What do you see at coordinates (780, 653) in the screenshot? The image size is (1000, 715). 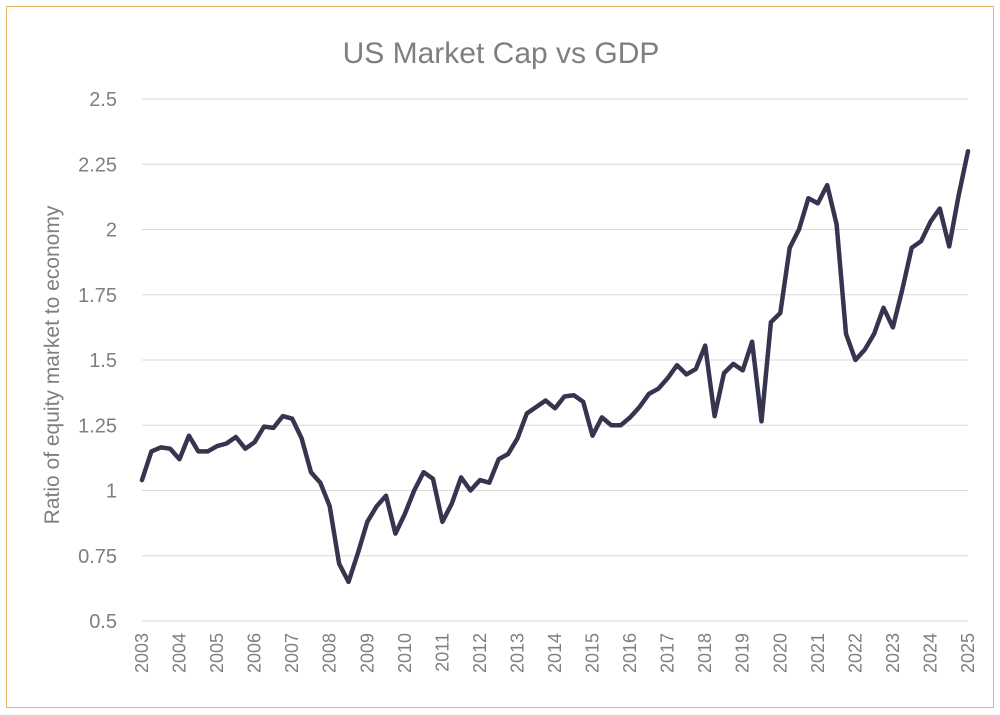 I see `x-tick-label: 2020` at bounding box center [780, 653].